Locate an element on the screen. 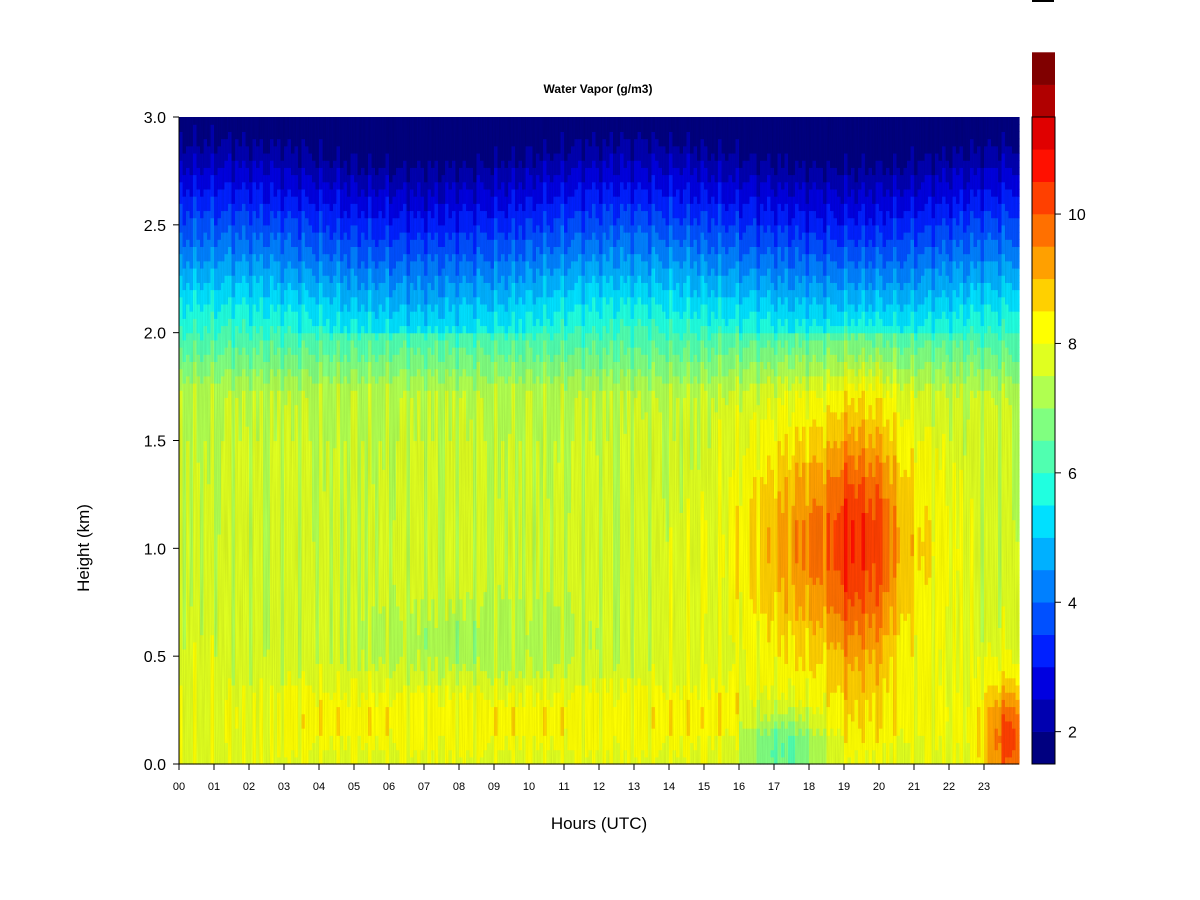 This screenshot has height=900, width=1200. chart-title: Water Vapor (g/m3) is located at coordinates (598, 89).